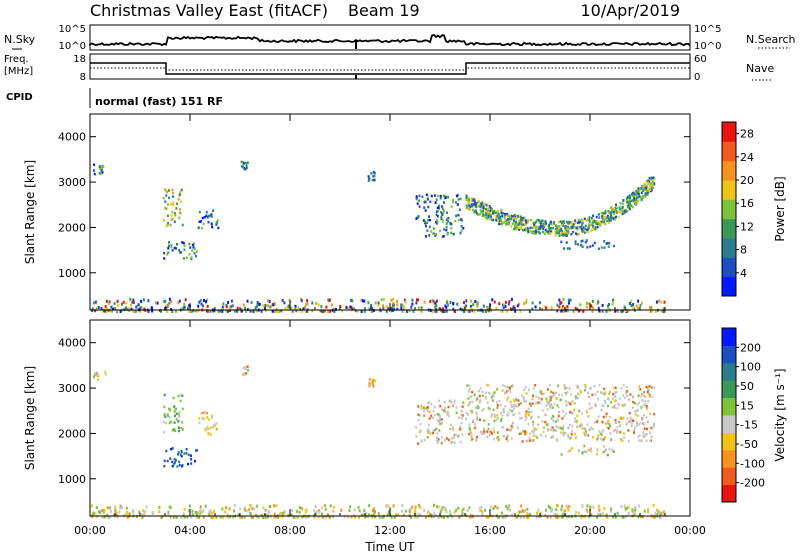 The image size is (800, 554). Describe the element at coordinates (729, 190) in the screenshot. I see `power-colorbar-segment` at that location.